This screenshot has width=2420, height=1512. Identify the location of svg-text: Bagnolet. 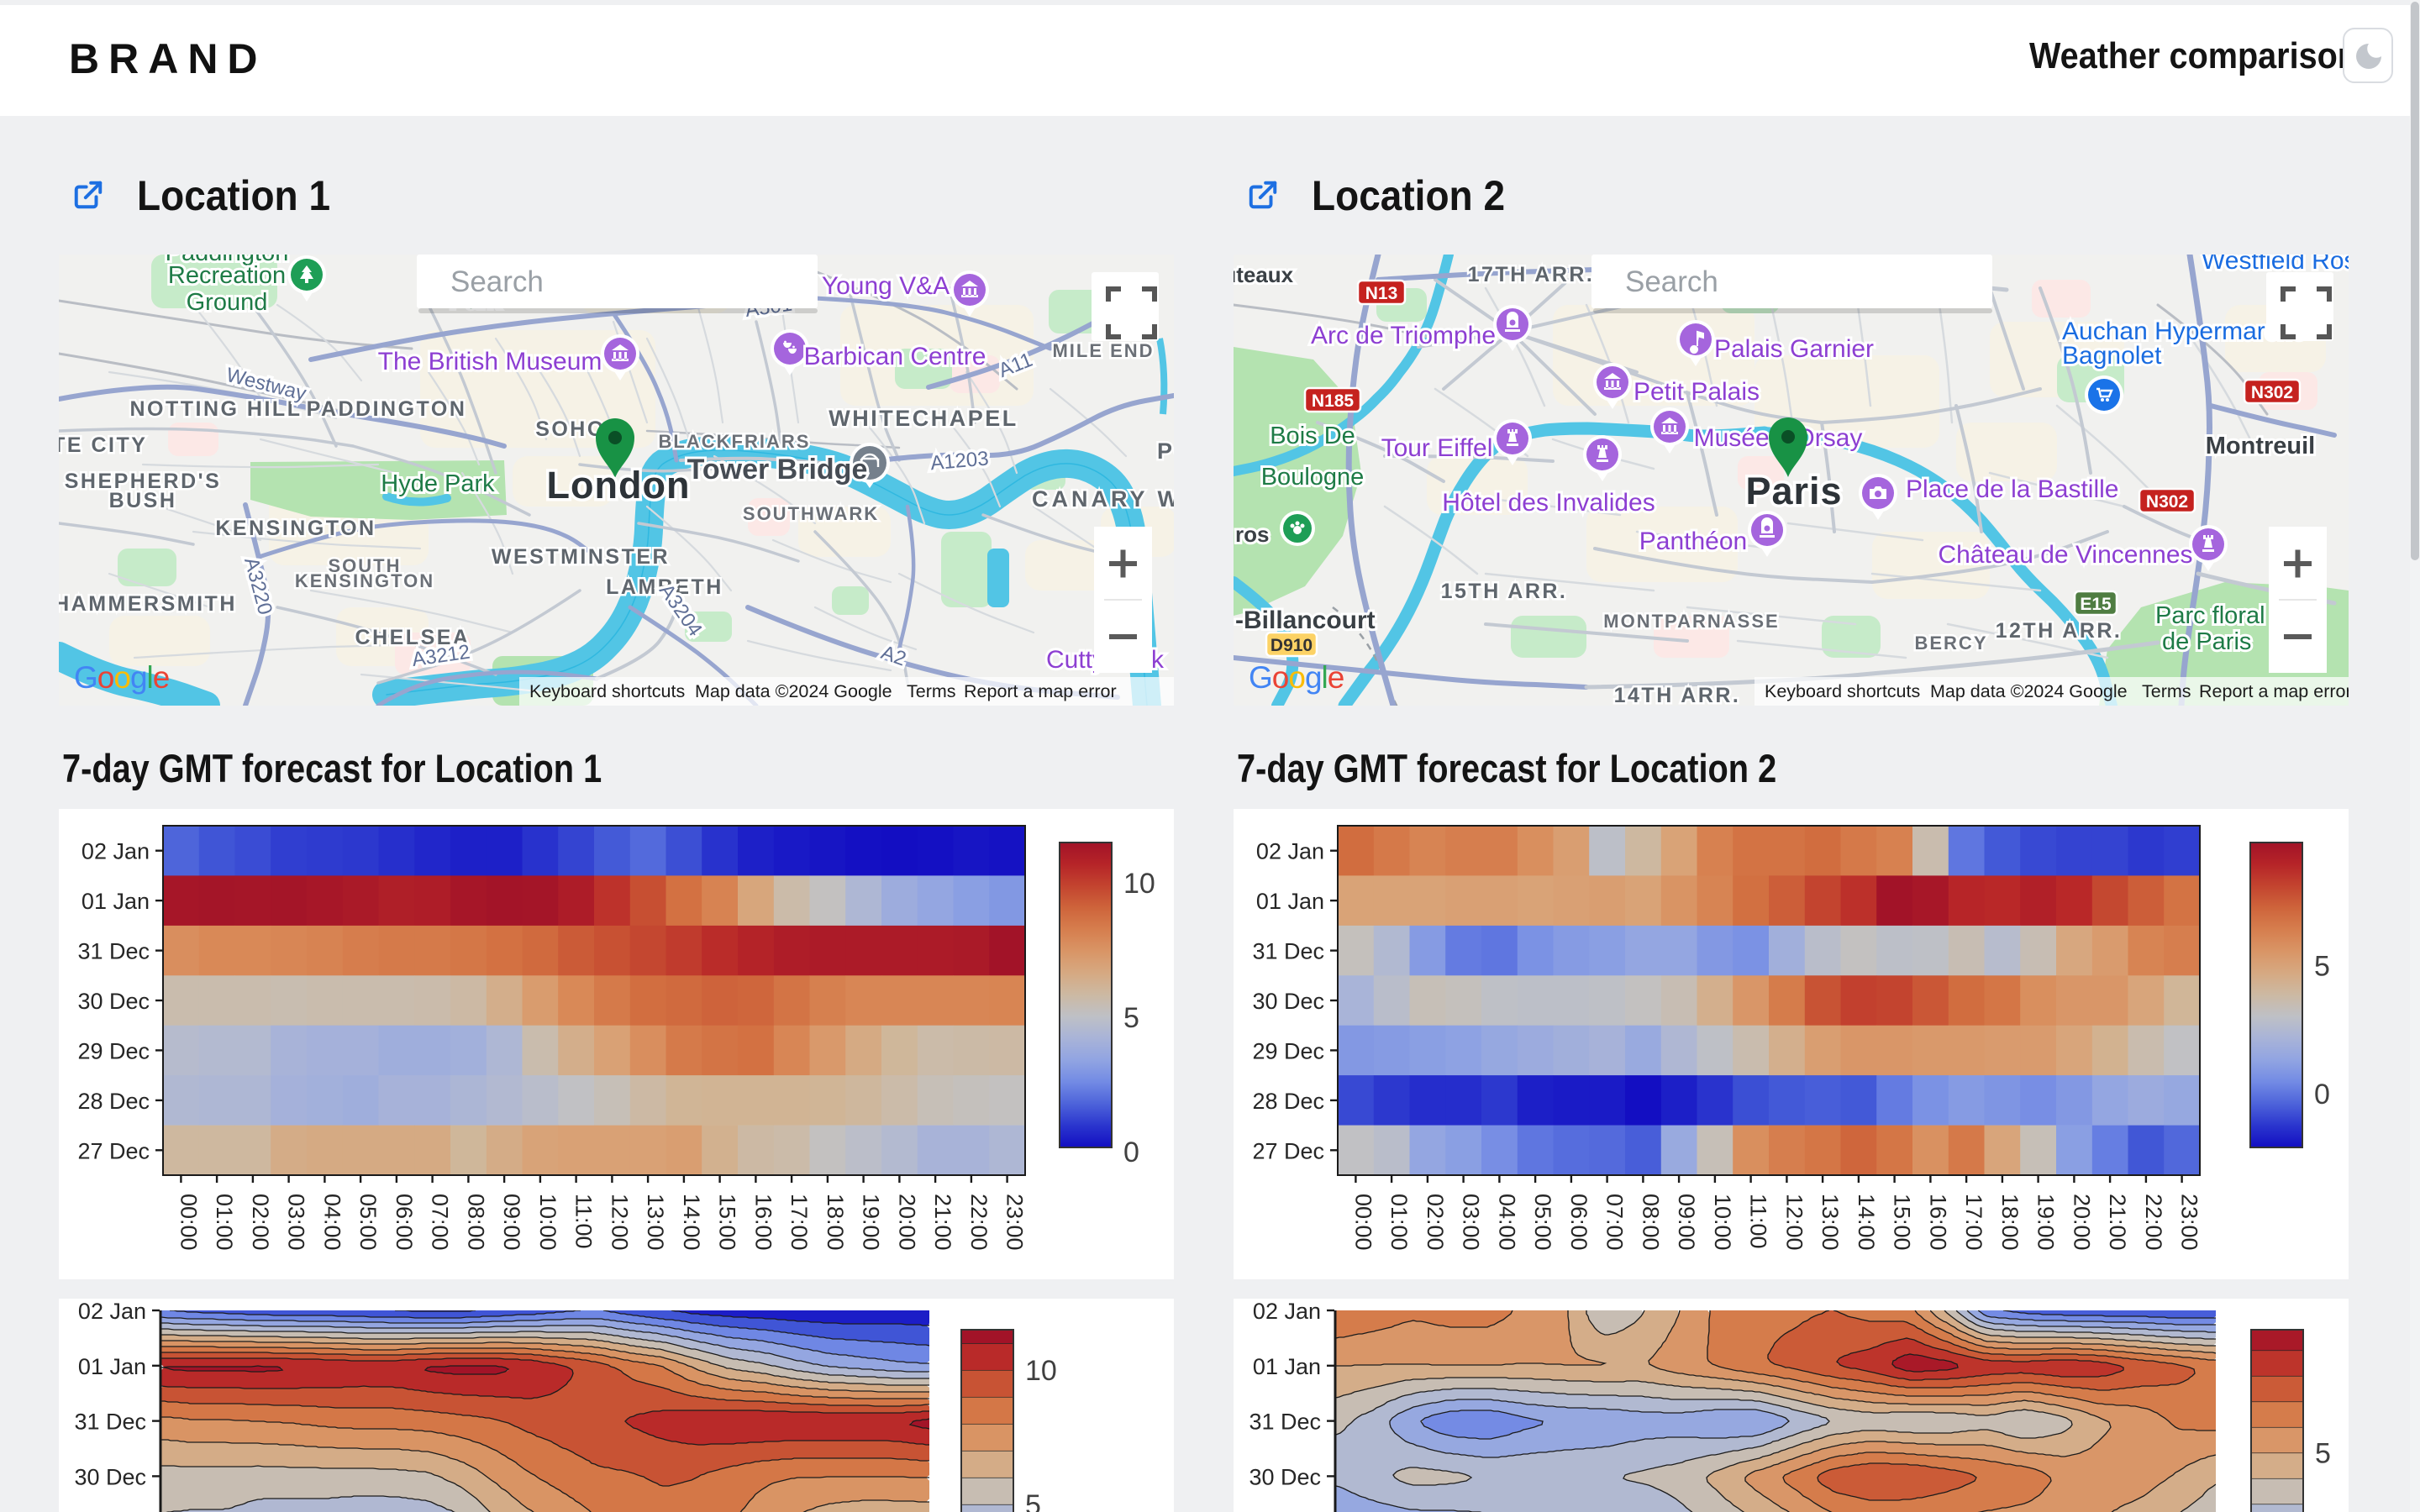
(2112, 356).